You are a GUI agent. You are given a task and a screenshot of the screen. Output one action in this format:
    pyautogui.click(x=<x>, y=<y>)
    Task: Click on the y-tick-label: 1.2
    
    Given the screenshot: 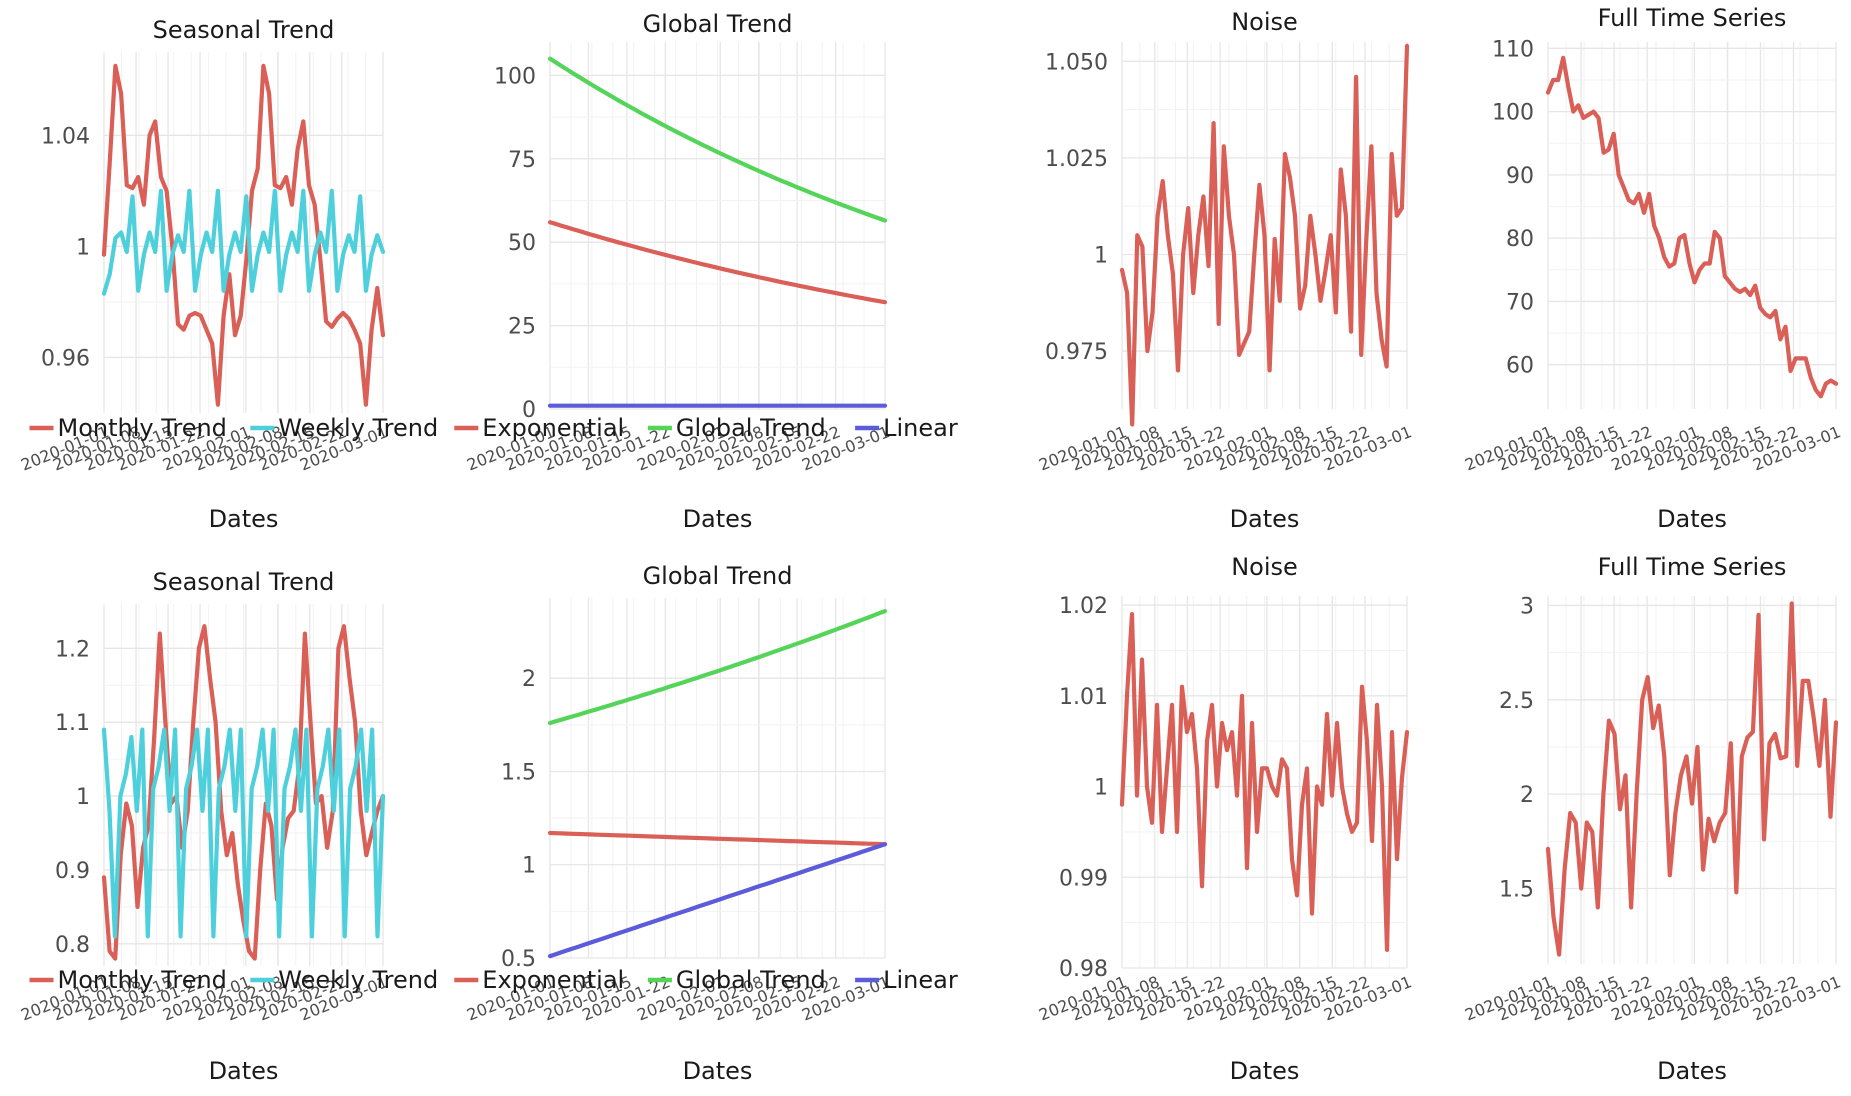 What is the action you would take?
    pyautogui.click(x=72, y=649)
    